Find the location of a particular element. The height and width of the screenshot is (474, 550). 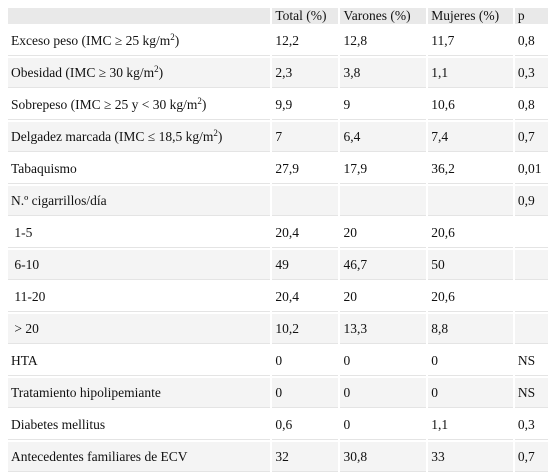

header-cell-label is located at coordinates (139, 16).